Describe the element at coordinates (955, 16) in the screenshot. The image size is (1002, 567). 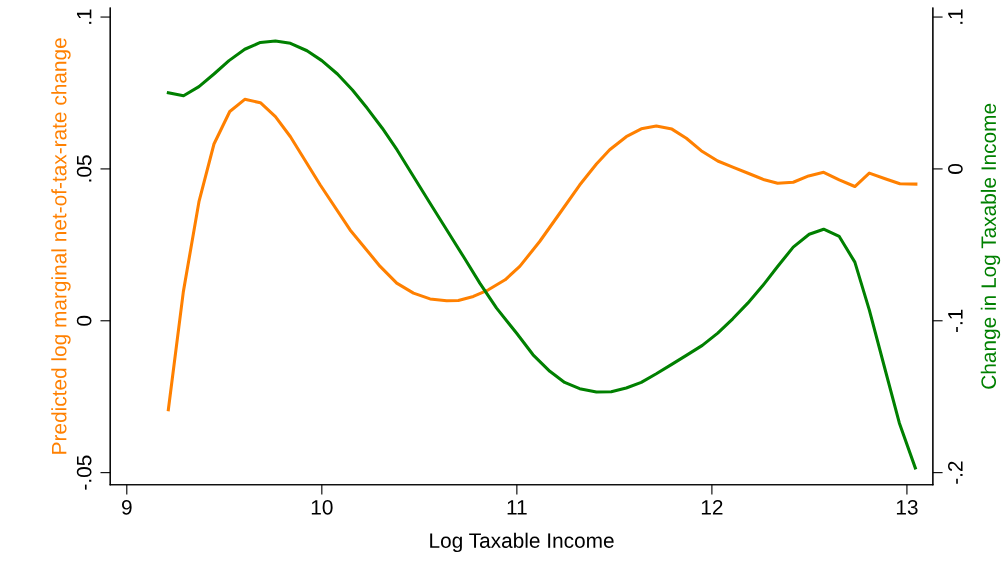
I see `y2-tick-label: .1` at that location.